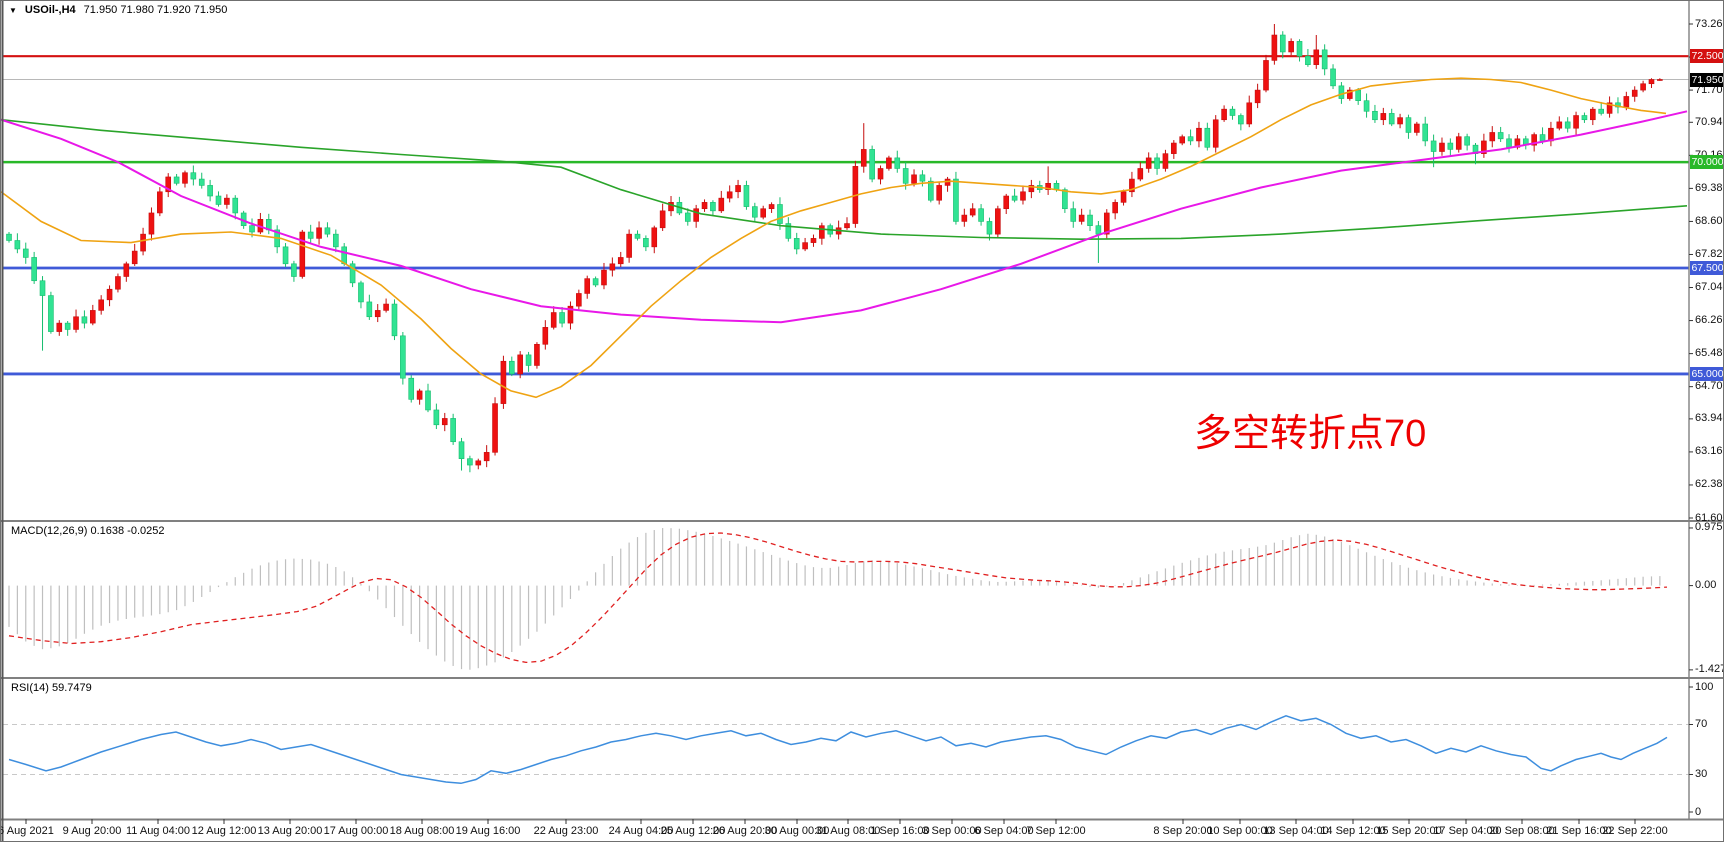 This screenshot has width=1724, height=842. Describe the element at coordinates (1704, 686) in the screenshot. I see `rsi-tick-label: 100` at that location.